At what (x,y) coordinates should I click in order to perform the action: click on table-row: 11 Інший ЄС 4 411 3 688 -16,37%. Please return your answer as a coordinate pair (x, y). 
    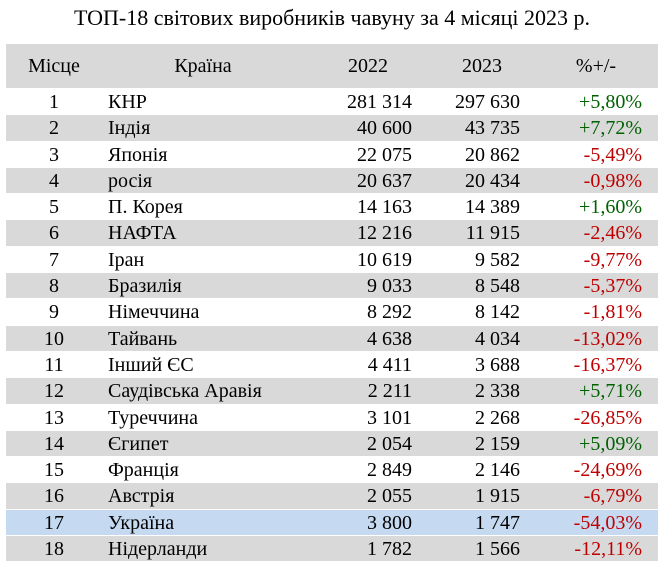
    Looking at the image, I should click on (332, 363).